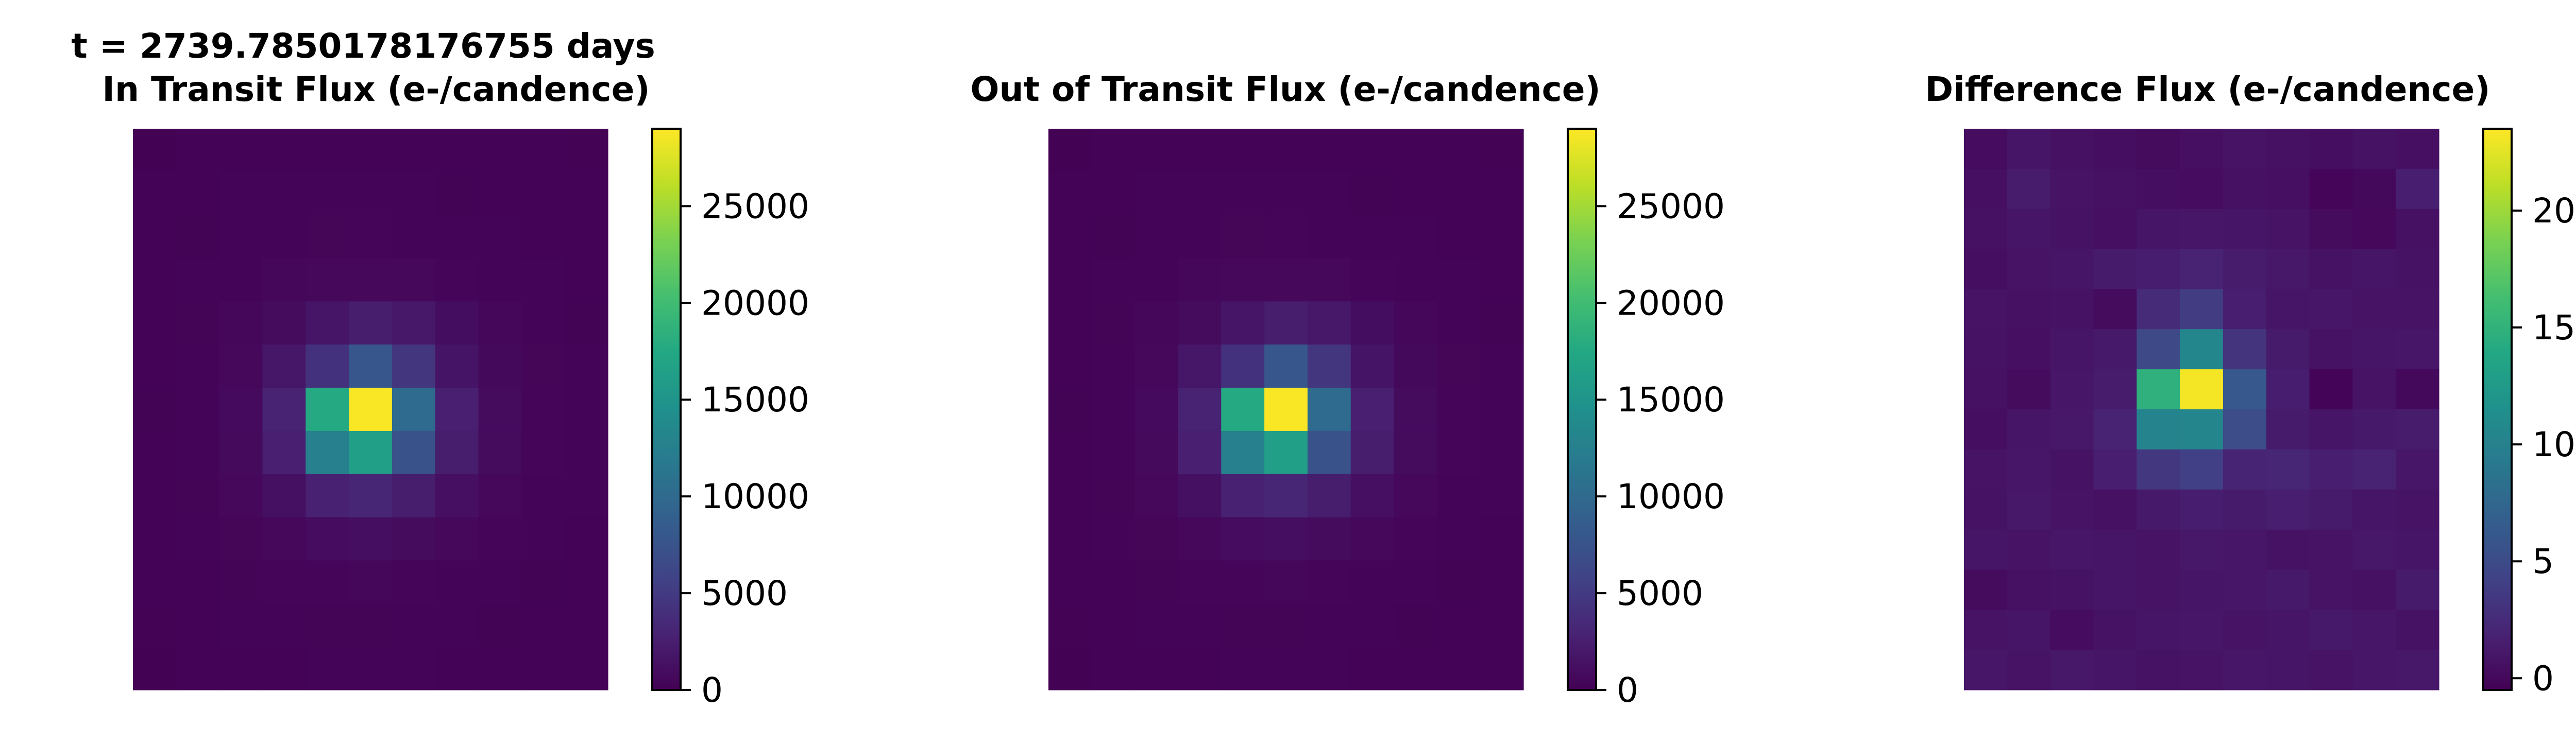 The width and height of the screenshot is (2576, 744). What do you see at coordinates (755, 496) in the screenshot?
I see `colorbar-tick-label: 10000` at bounding box center [755, 496].